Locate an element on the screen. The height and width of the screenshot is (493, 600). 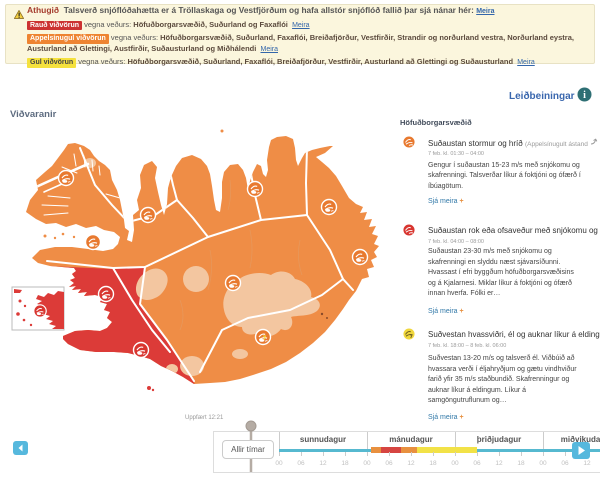
svg-text: i is located at coordinates (584, 95).